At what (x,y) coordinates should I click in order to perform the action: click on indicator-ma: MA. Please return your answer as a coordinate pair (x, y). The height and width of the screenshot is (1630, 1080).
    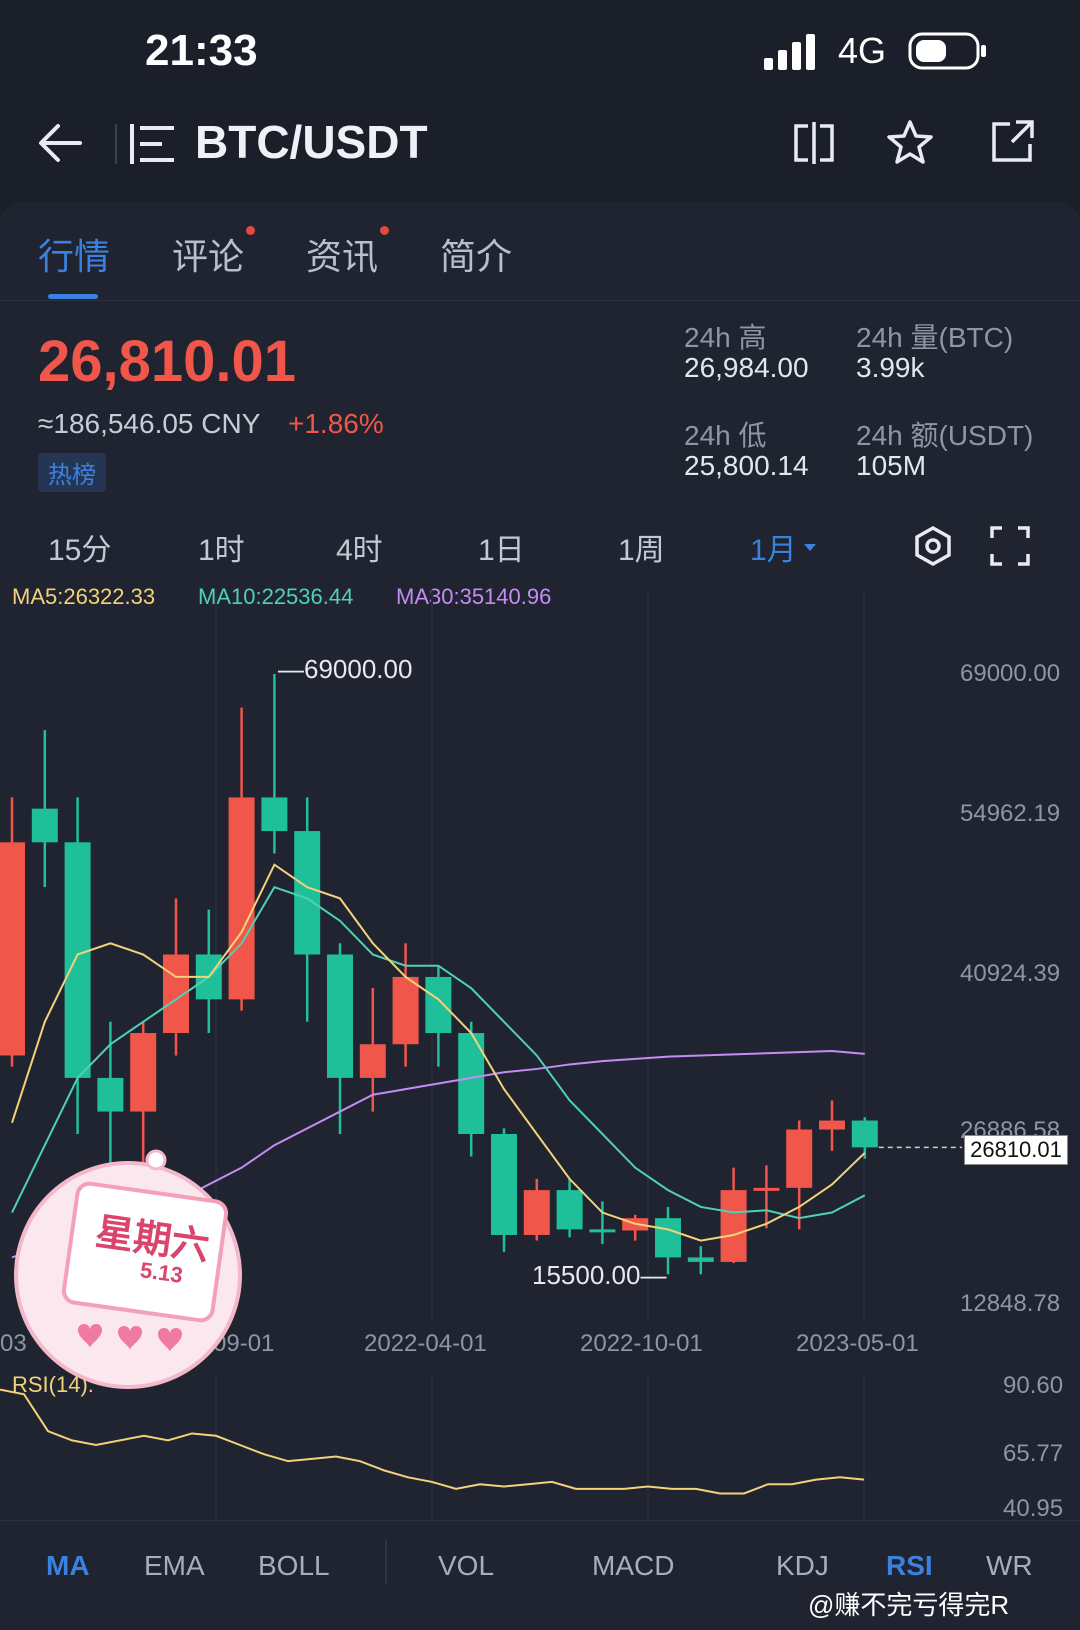
    Looking at the image, I should click on (68, 1565).